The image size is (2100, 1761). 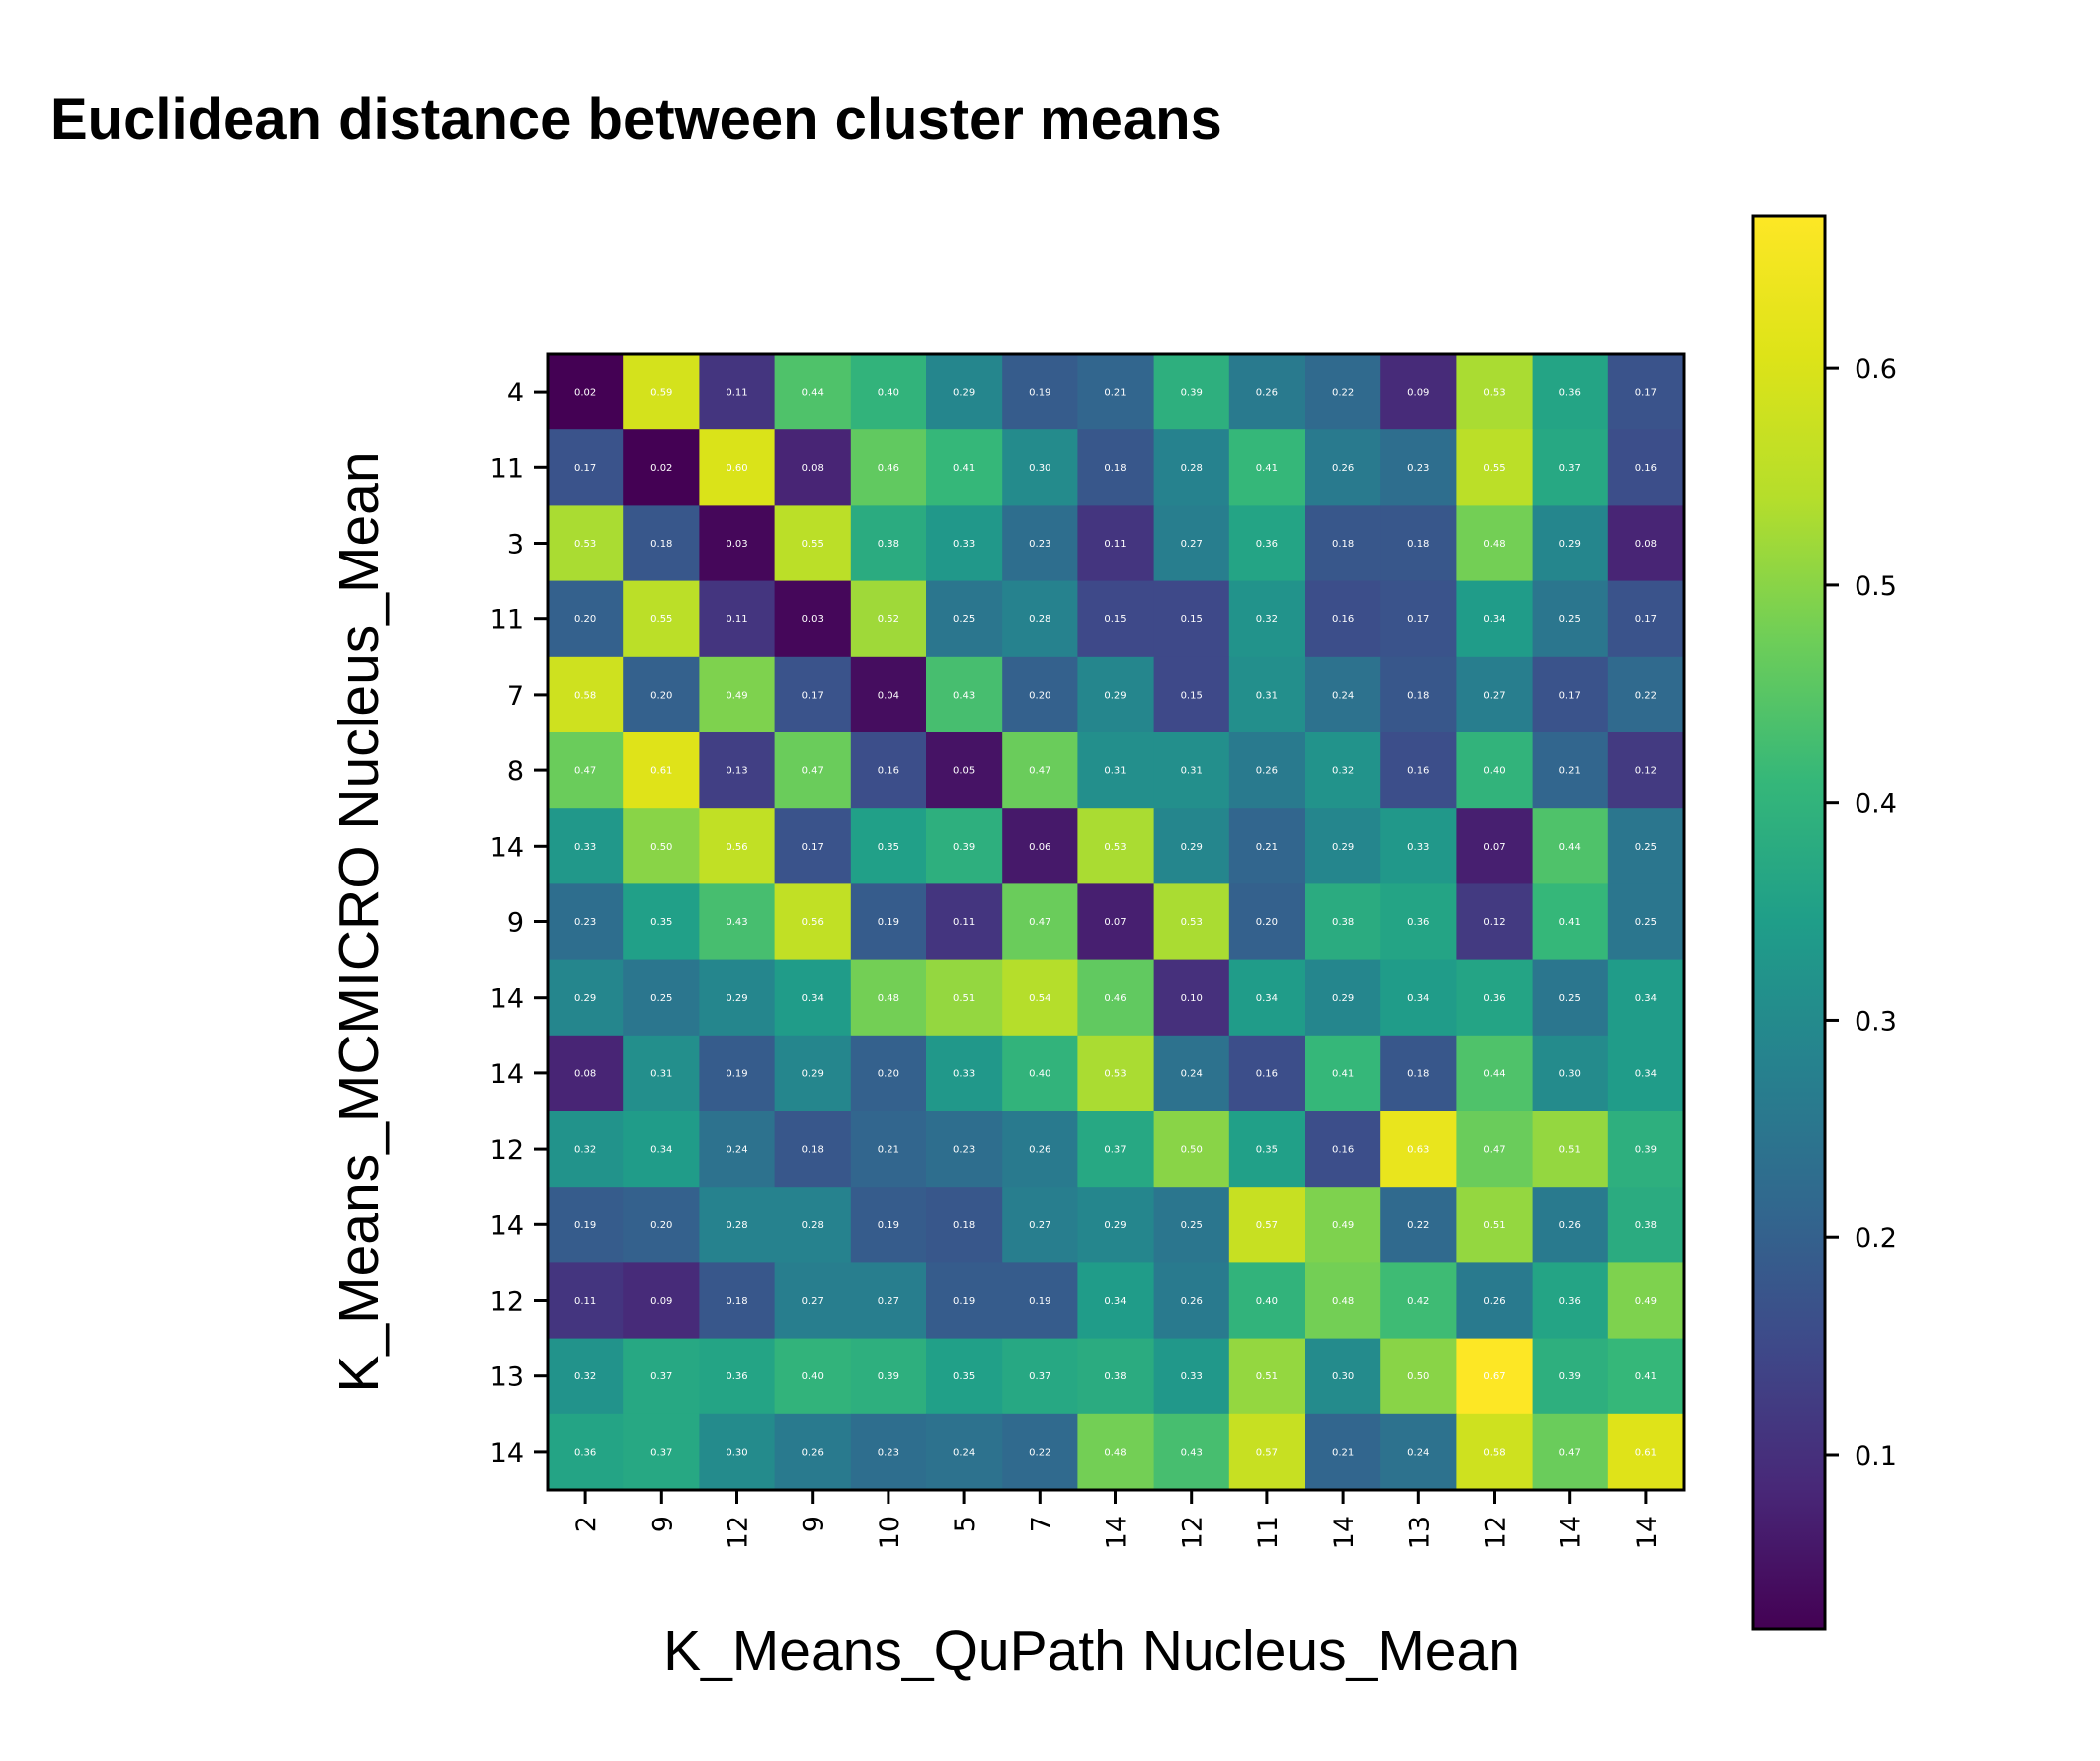 I want to click on cell-value-label: 0.46, so click(x=1115, y=998).